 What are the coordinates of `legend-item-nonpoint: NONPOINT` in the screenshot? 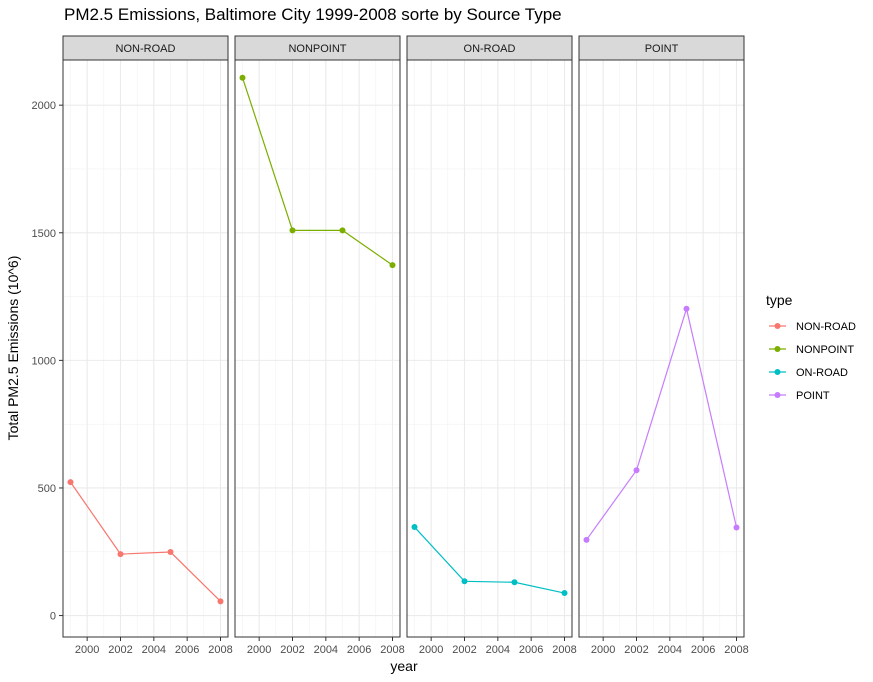 It's located at (811, 350).